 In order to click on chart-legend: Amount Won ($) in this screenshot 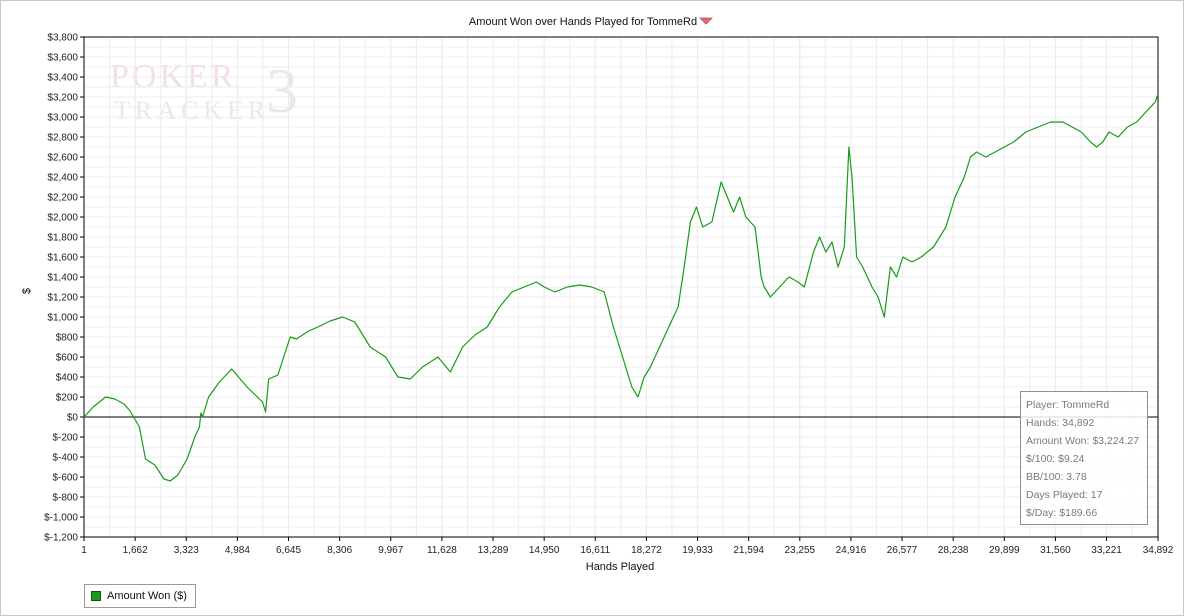, I will do `click(140, 596)`.